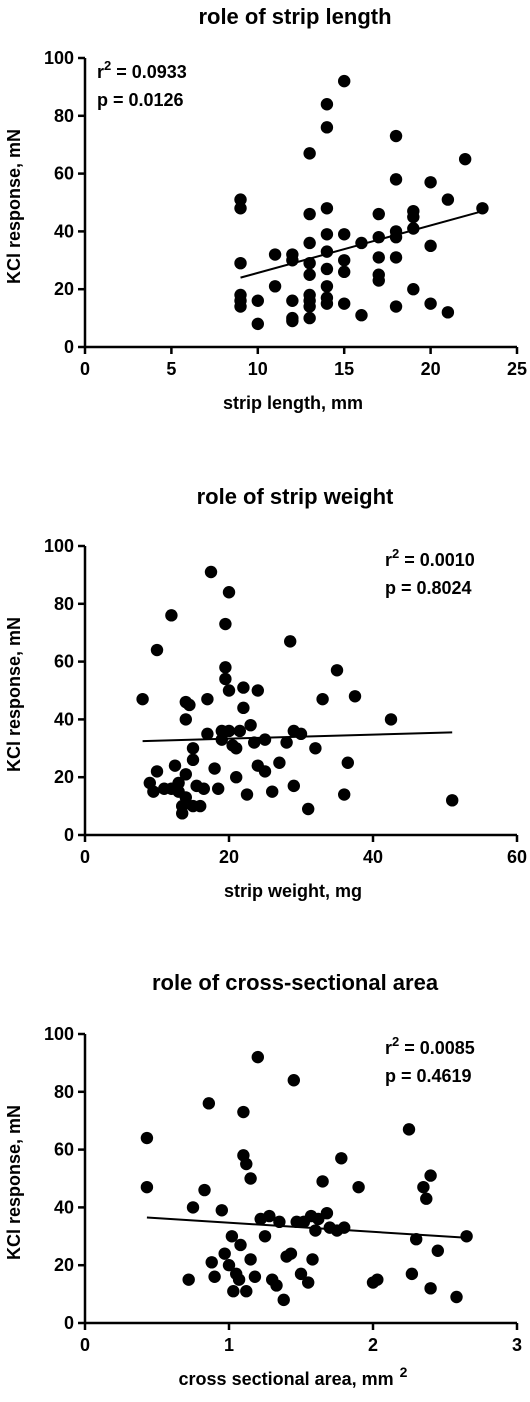 The width and height of the screenshot is (530, 1402). Describe the element at coordinates (64, 1207) in the screenshot. I see `chart-3-y-tick-label: 40` at that location.